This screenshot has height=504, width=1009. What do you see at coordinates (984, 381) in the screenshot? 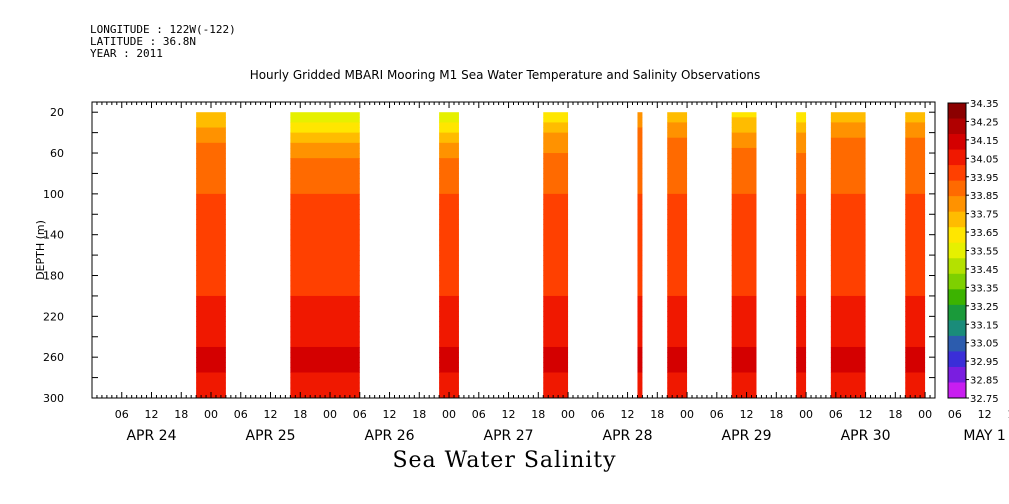
I see `colorbar-label: 32.85` at bounding box center [984, 381].